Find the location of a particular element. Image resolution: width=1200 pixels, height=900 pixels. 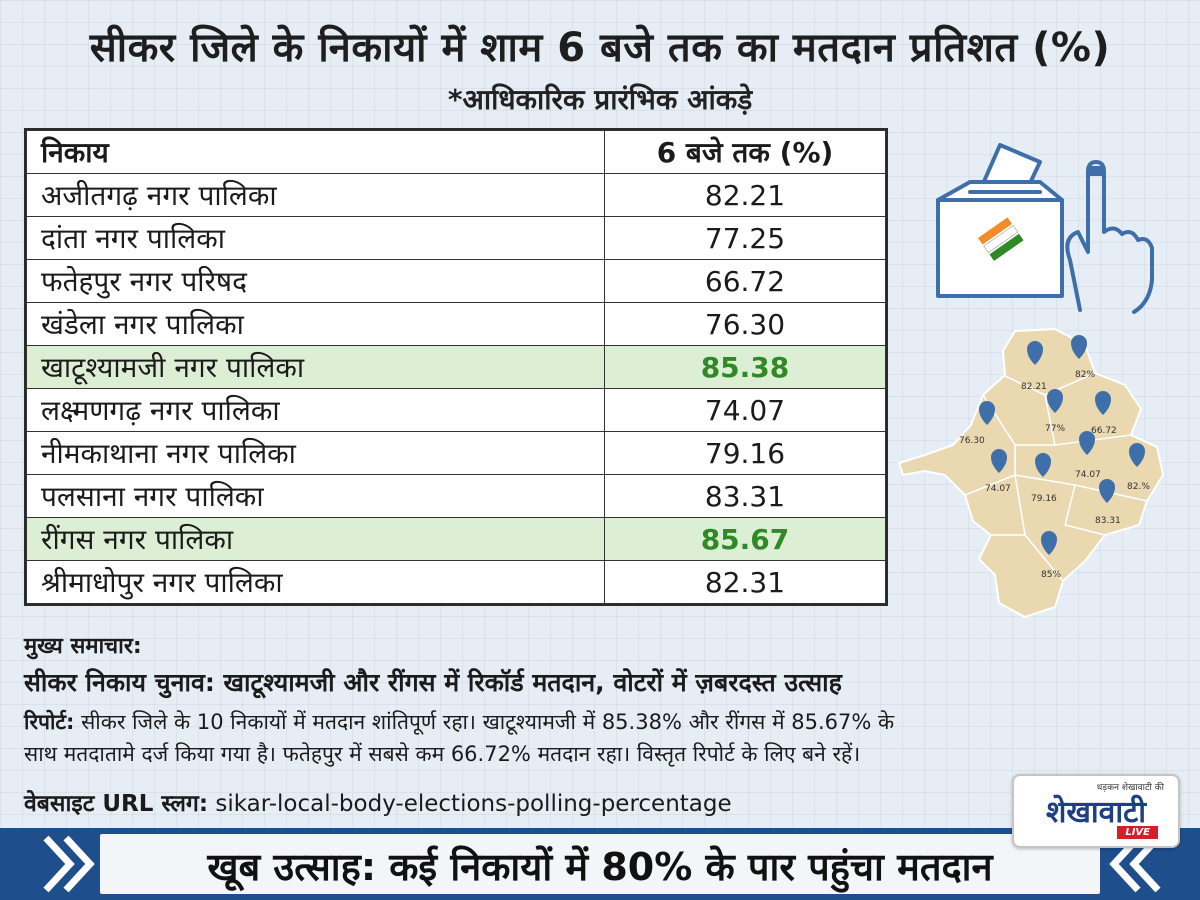

table-row-highlighted: खाटूश्यामजी नगर पालिका 85.38 is located at coordinates (456, 367).